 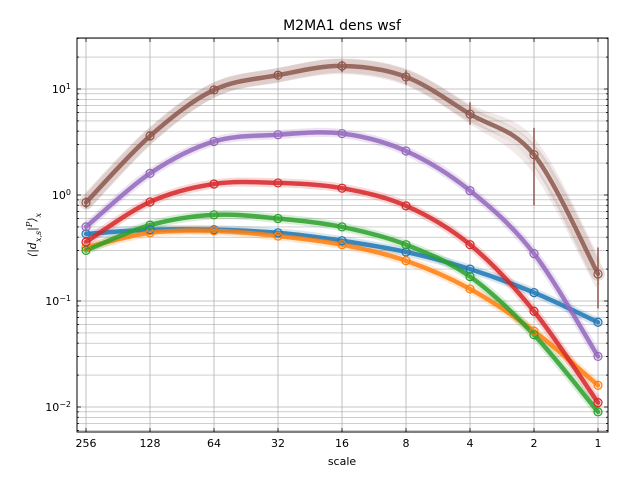 I want to click on x-tick-label: 16, so click(x=342, y=443).